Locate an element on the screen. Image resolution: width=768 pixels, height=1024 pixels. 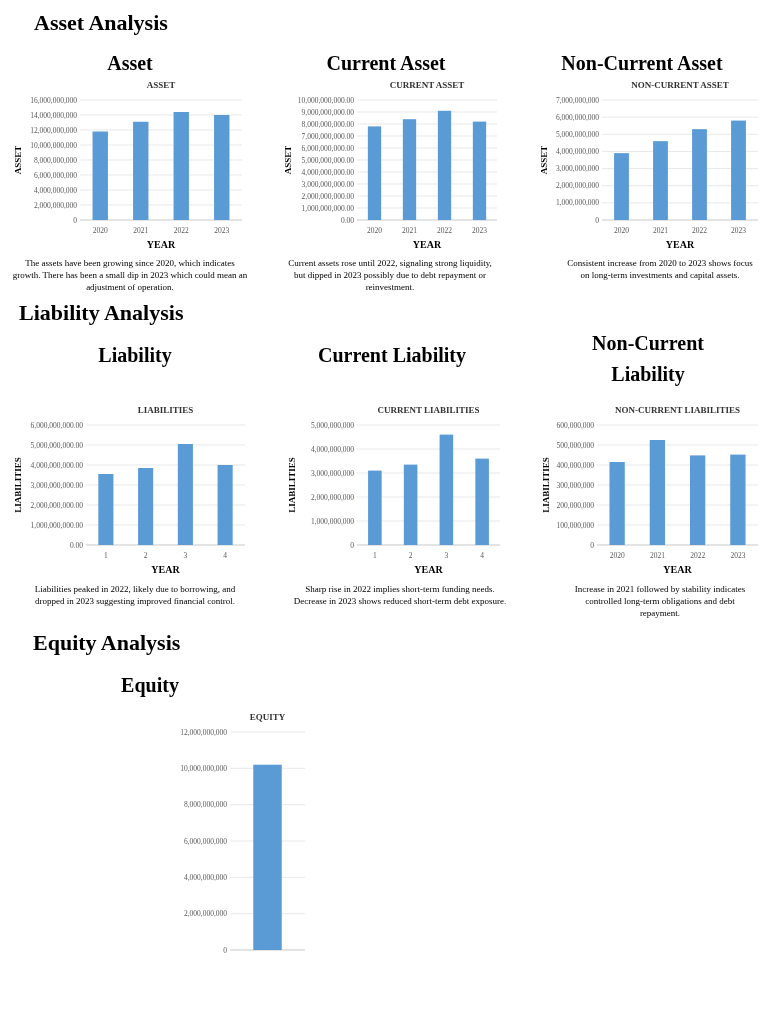
text: Liability Analysis is located at coordinates (101, 312).